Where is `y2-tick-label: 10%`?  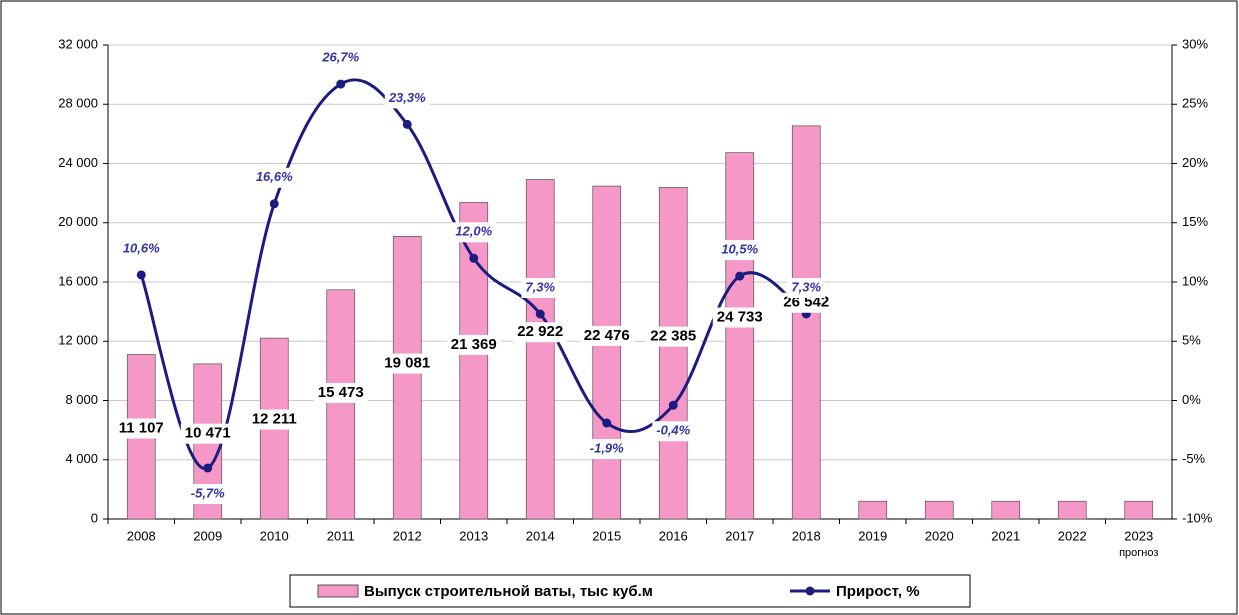 y2-tick-label: 10% is located at coordinates (1195, 280).